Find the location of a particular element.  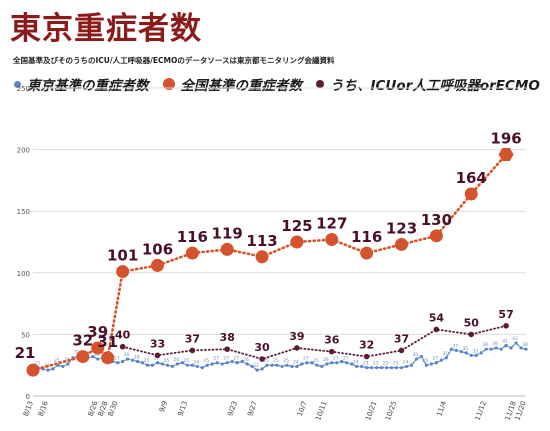

legend-marker-tokyo is located at coordinates (17, 84).